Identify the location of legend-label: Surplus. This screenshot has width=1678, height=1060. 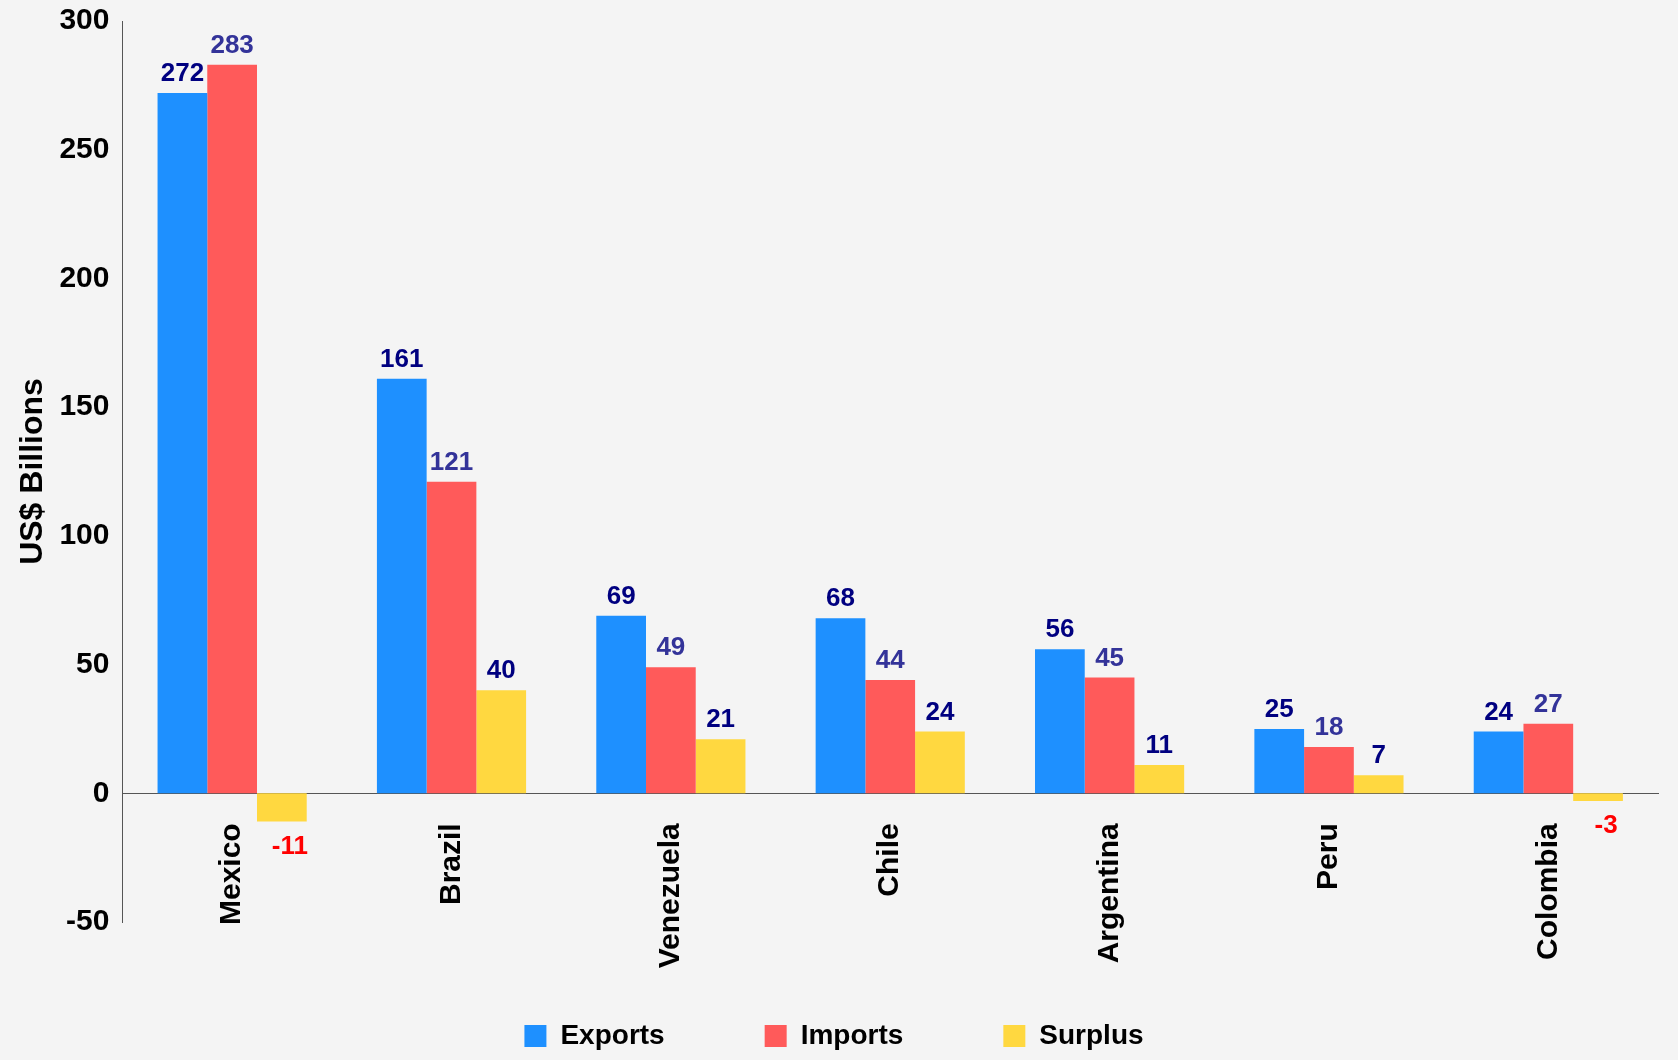
(1091, 1034).